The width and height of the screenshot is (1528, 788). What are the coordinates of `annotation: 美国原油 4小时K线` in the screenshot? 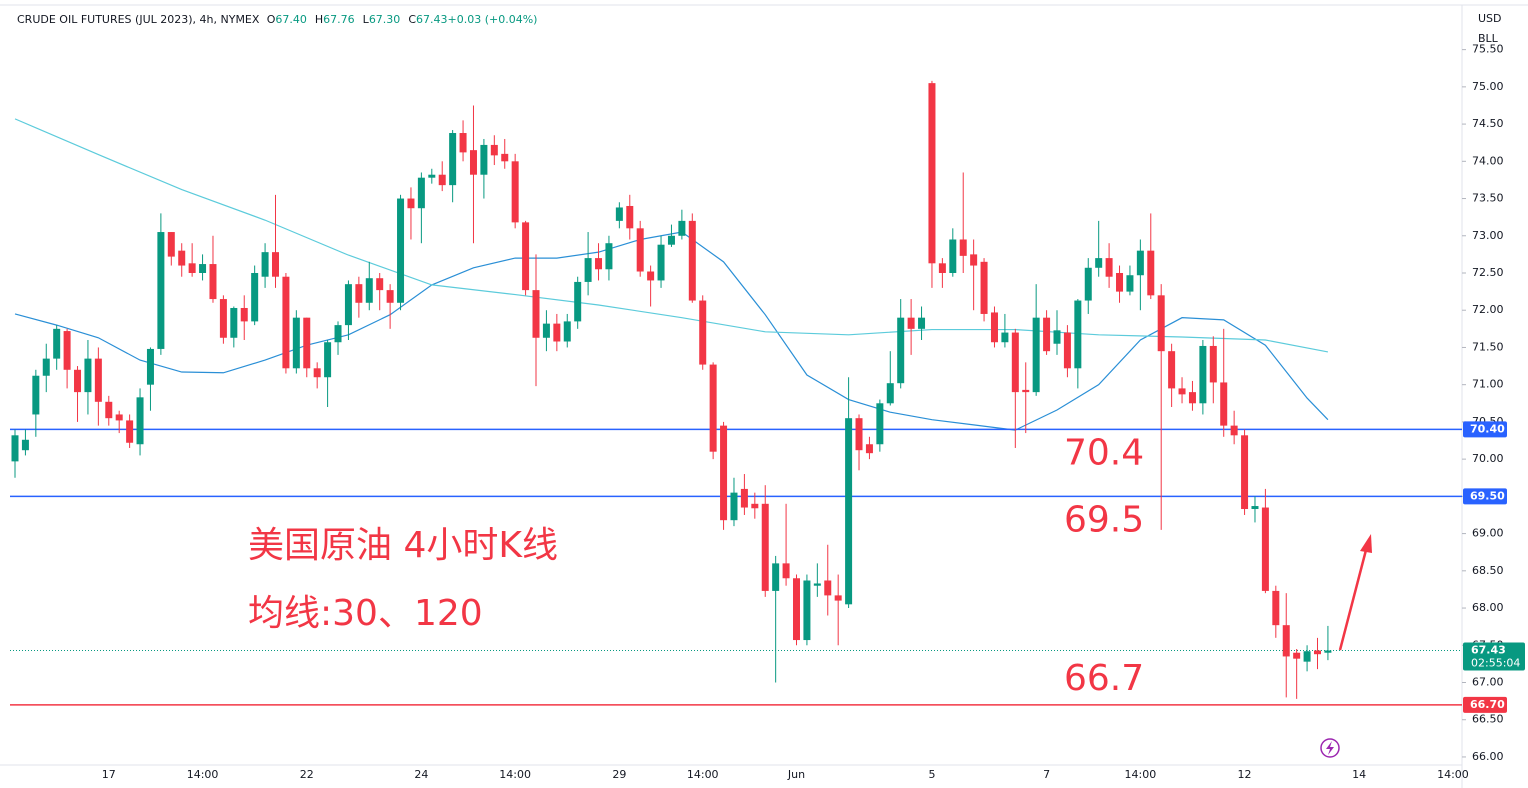 It's located at (403, 545).